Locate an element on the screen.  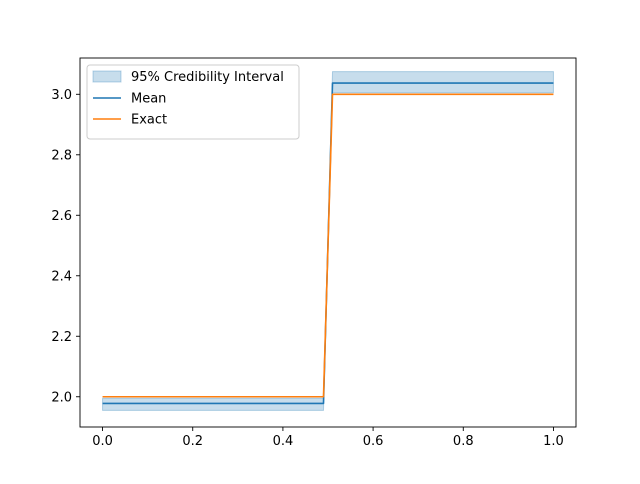
x-tick-label: 0.0 is located at coordinates (102, 441).